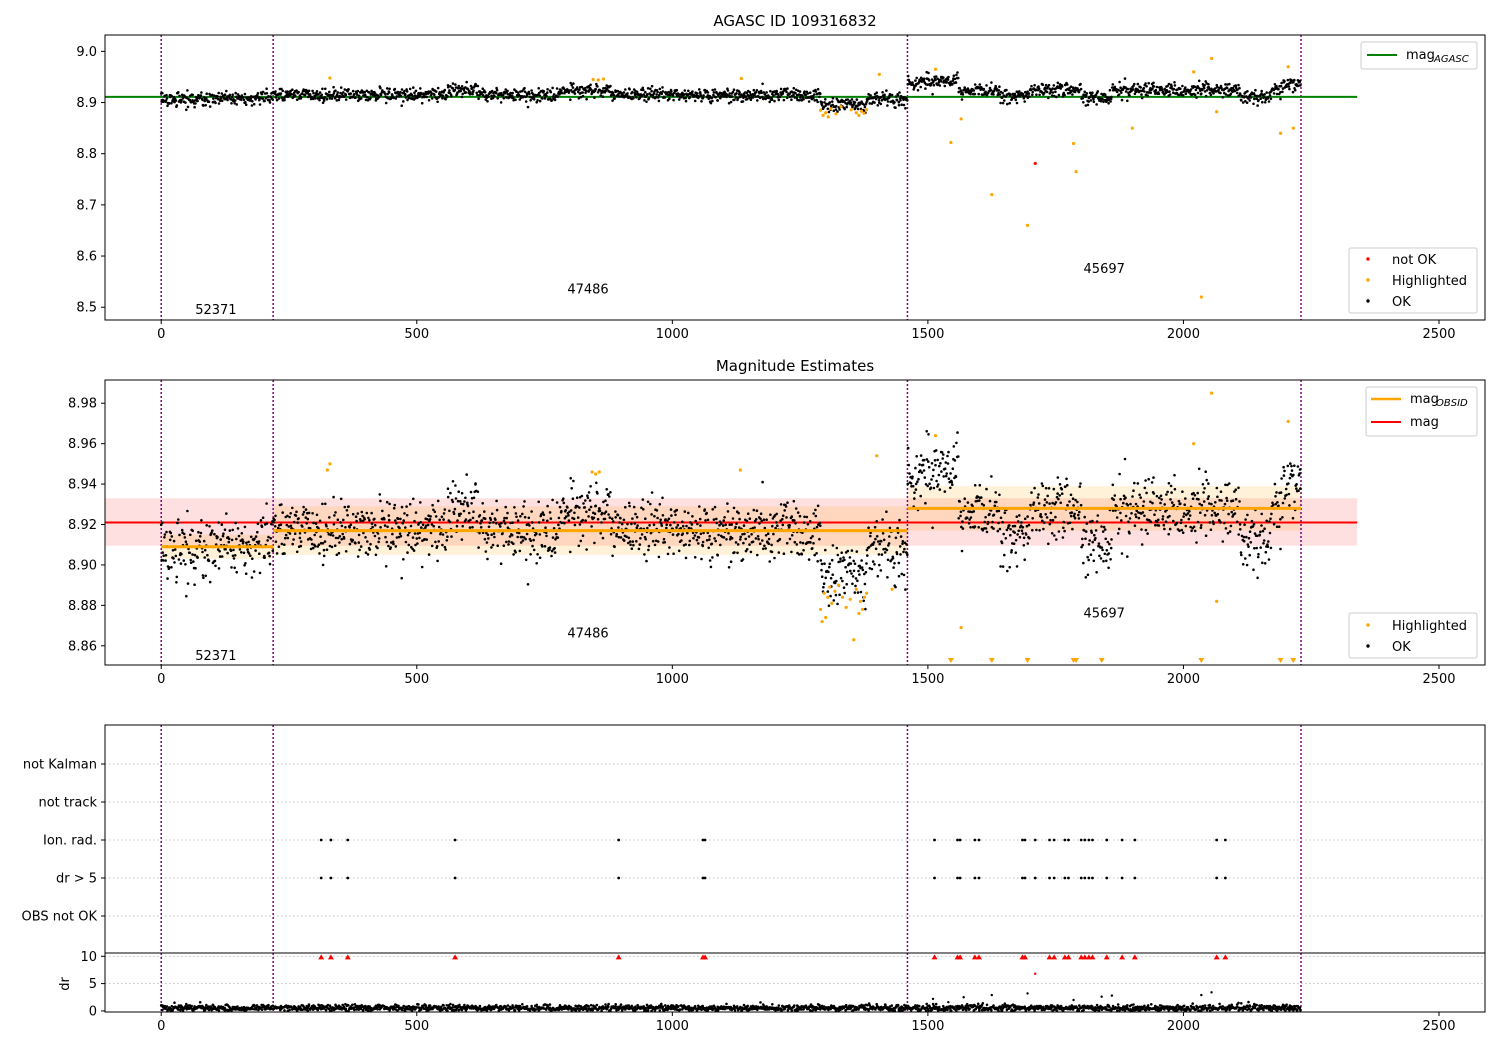  I want to click on agasc-xtick-label: 1000, so click(672, 334).